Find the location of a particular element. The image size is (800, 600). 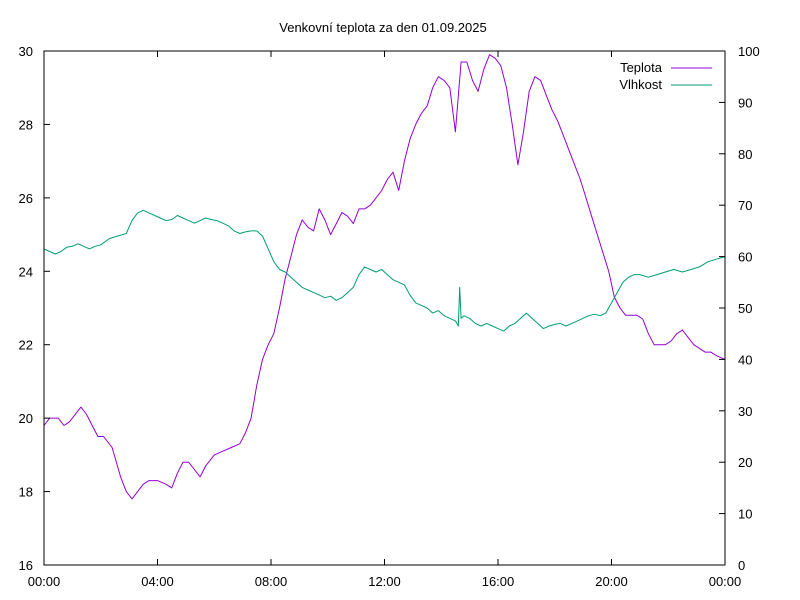

chart-title: Venkovní teplota za den 01.09.2025 is located at coordinates (382, 27).